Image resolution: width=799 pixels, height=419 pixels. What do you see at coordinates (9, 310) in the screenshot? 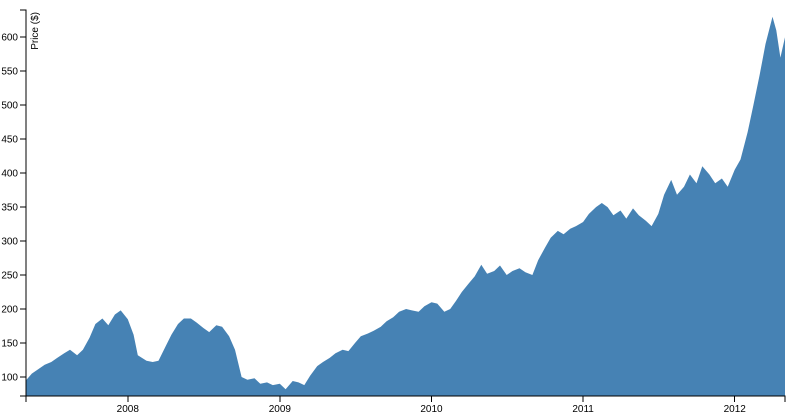
I see `y-tick-label: 200` at bounding box center [9, 310].